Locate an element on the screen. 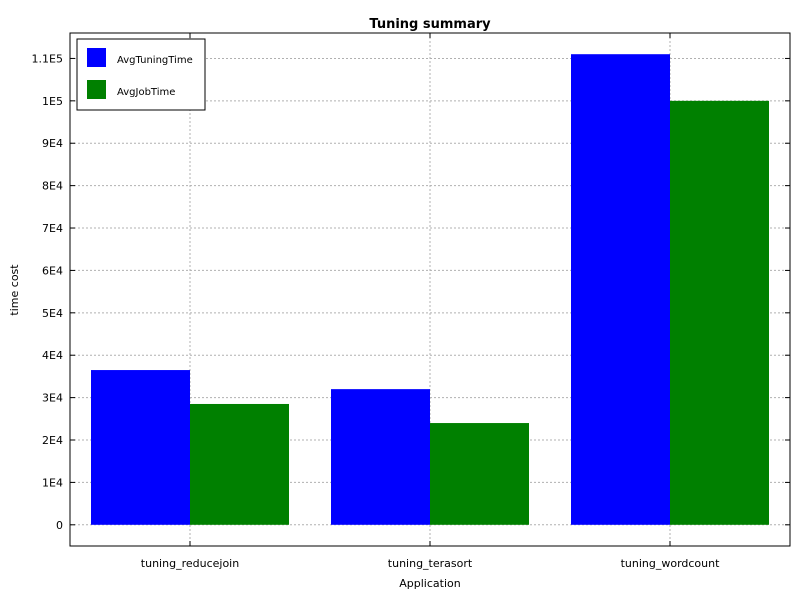 The height and width of the screenshot is (600, 800). y-tick-label: 1E5 is located at coordinates (52, 101).